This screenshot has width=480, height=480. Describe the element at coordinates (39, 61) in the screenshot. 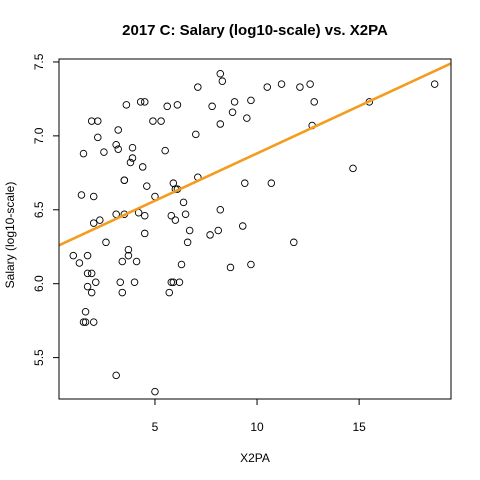

I see `y-tick-label: 7.5` at that location.